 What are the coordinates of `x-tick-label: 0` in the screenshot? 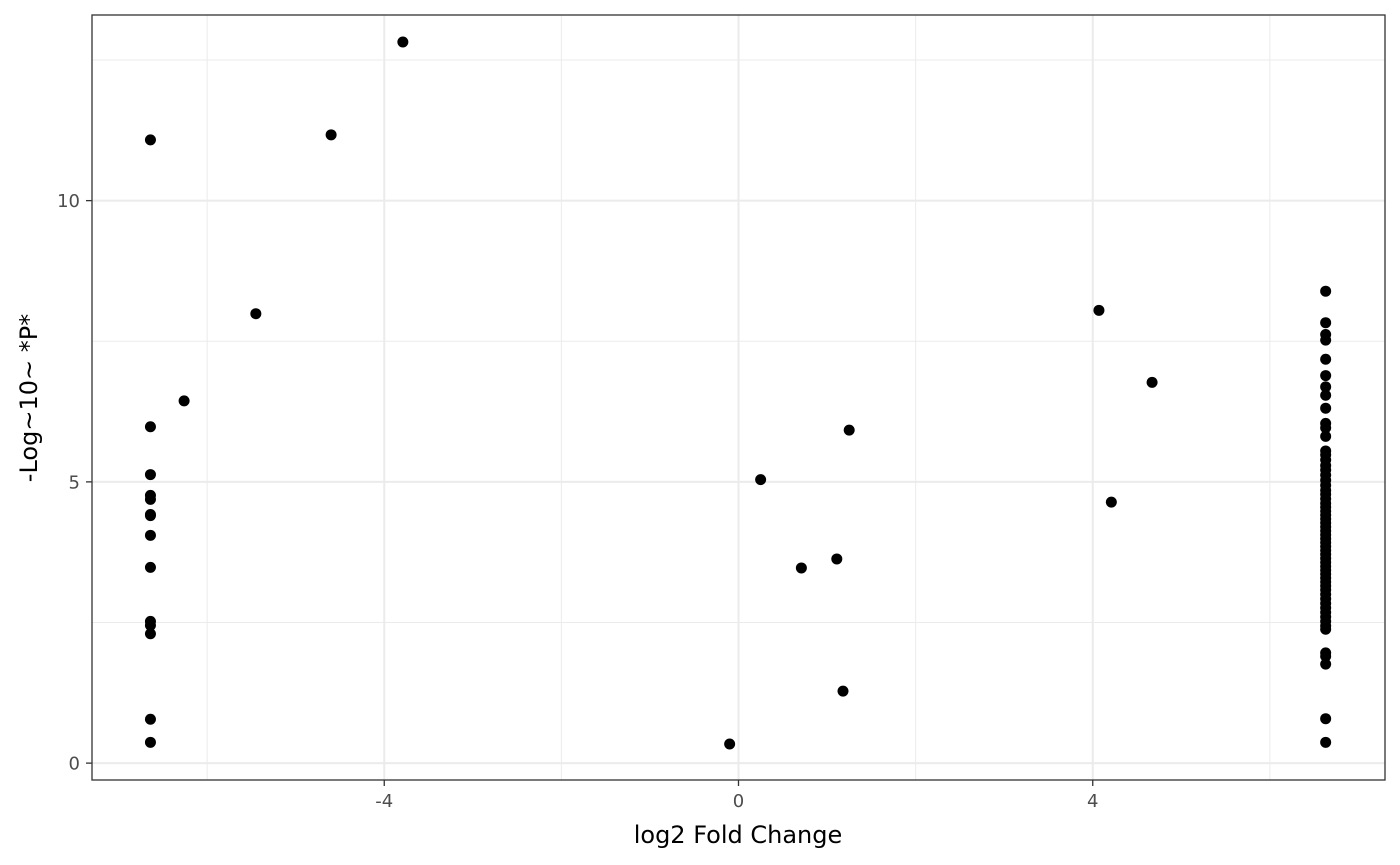 It's located at (738, 801).